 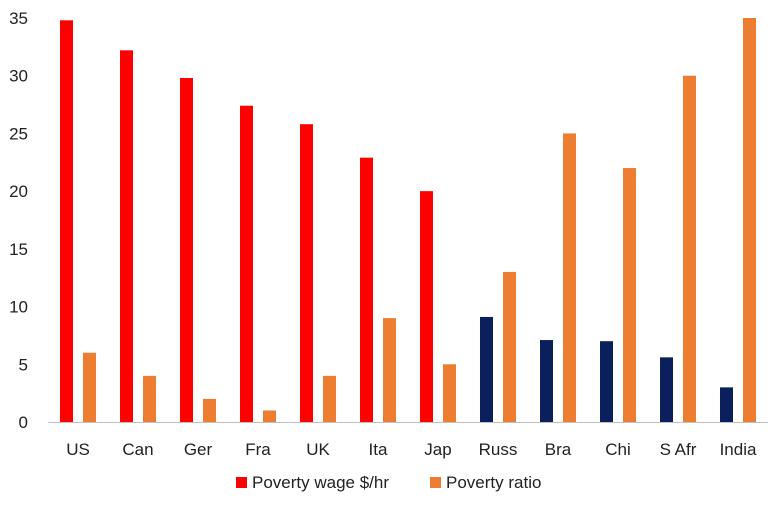 What do you see at coordinates (18, 133) in the screenshot?
I see `y-tick-label: 25` at bounding box center [18, 133].